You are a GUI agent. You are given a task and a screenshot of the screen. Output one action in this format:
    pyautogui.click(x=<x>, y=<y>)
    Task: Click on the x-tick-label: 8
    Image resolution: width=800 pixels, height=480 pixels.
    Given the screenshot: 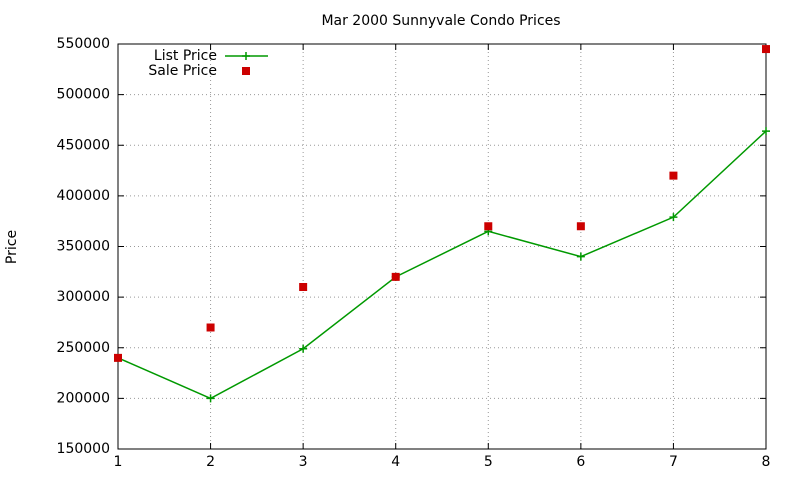 What is the action you would take?
    pyautogui.click(x=766, y=462)
    